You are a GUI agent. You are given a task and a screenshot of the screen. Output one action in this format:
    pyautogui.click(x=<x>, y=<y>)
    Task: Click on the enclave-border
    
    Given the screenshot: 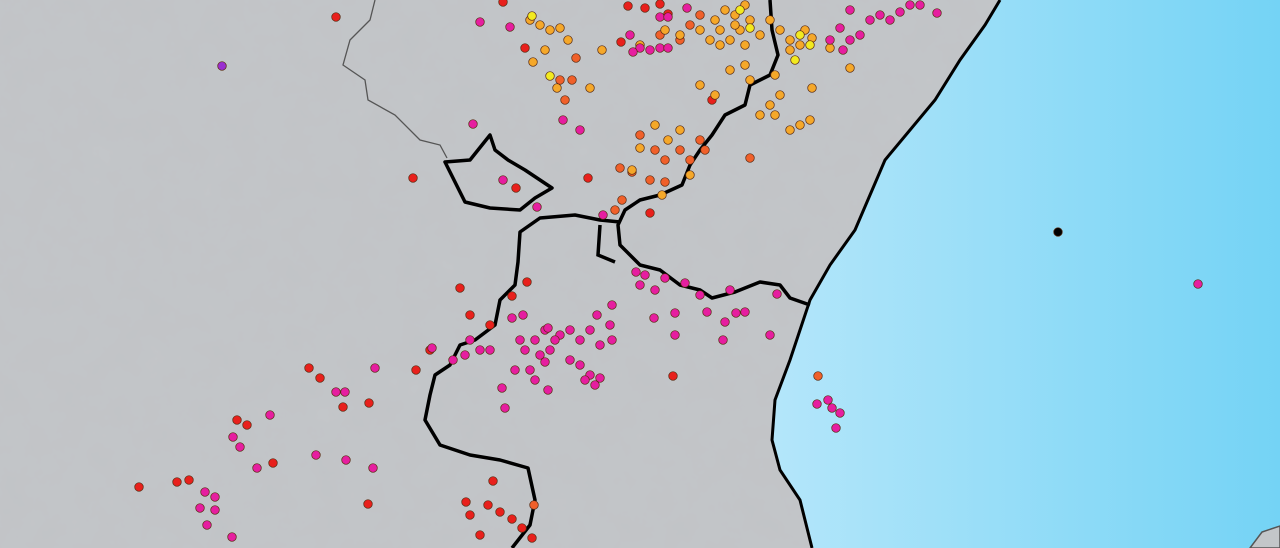 What is the action you would take?
    pyautogui.click(x=498, y=172)
    